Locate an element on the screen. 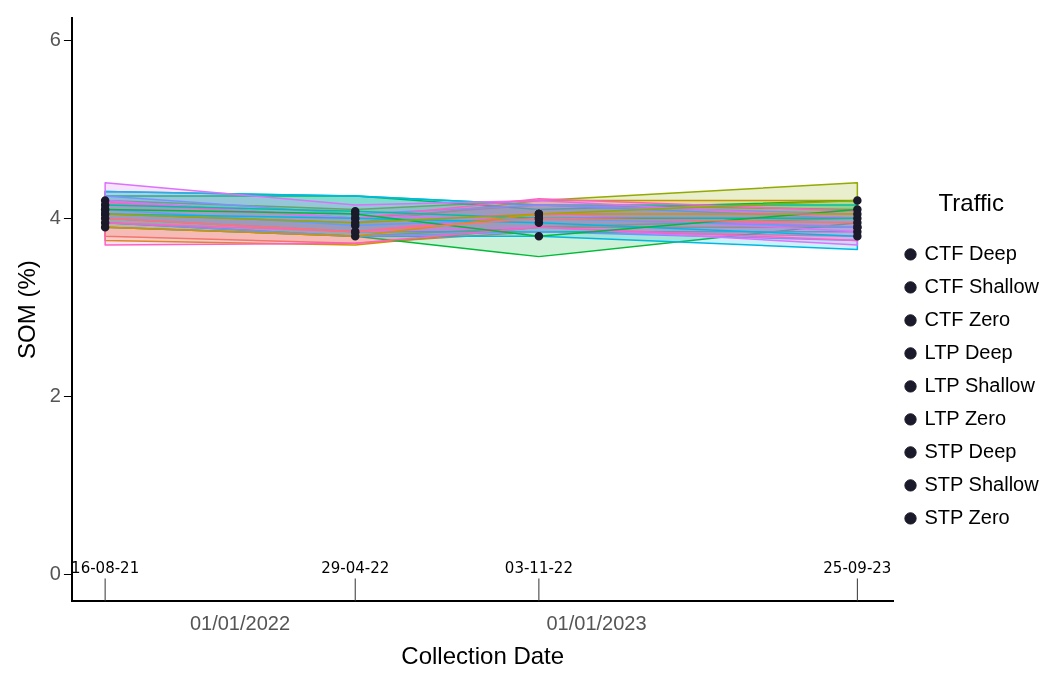 Image resolution: width=1059 pixels, height=686 pixels. y-tick-label: 0 is located at coordinates (55, 573).